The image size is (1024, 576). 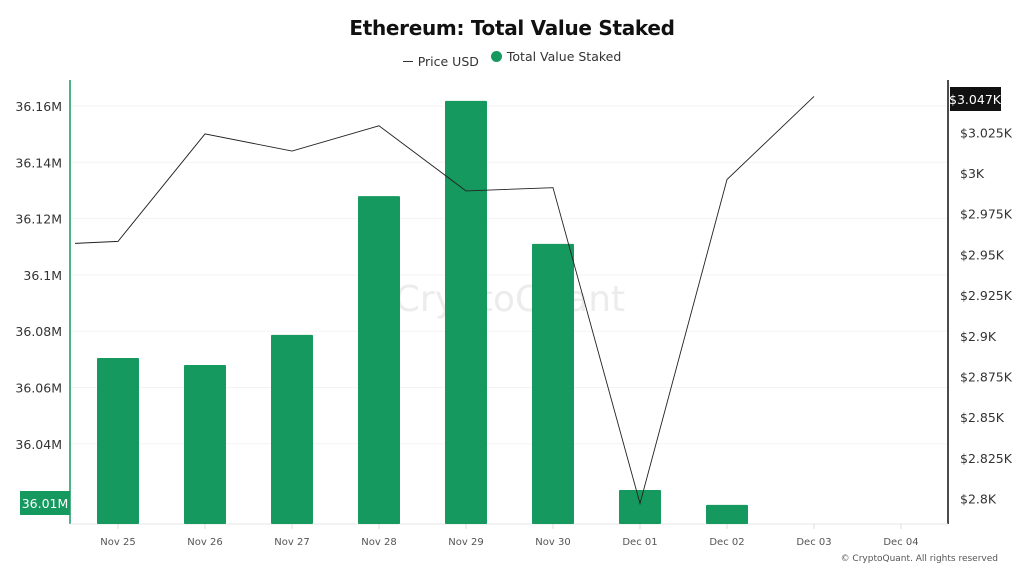 What do you see at coordinates (986, 377) in the screenshot?
I see `right-tick-label: $2.875K` at bounding box center [986, 377].